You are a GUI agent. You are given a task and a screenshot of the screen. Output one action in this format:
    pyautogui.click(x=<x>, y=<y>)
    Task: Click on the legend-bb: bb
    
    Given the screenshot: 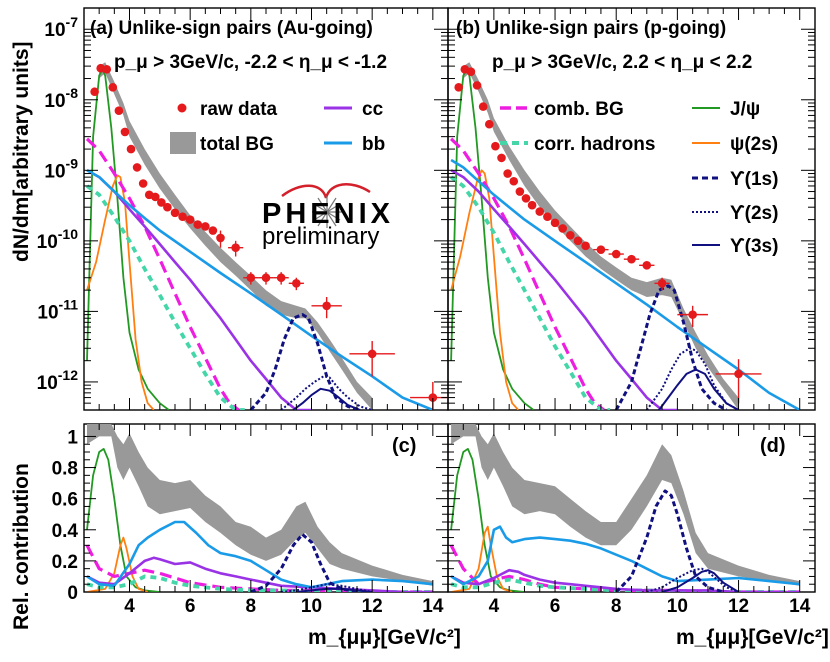 What is the action you would take?
    pyautogui.click(x=373, y=144)
    